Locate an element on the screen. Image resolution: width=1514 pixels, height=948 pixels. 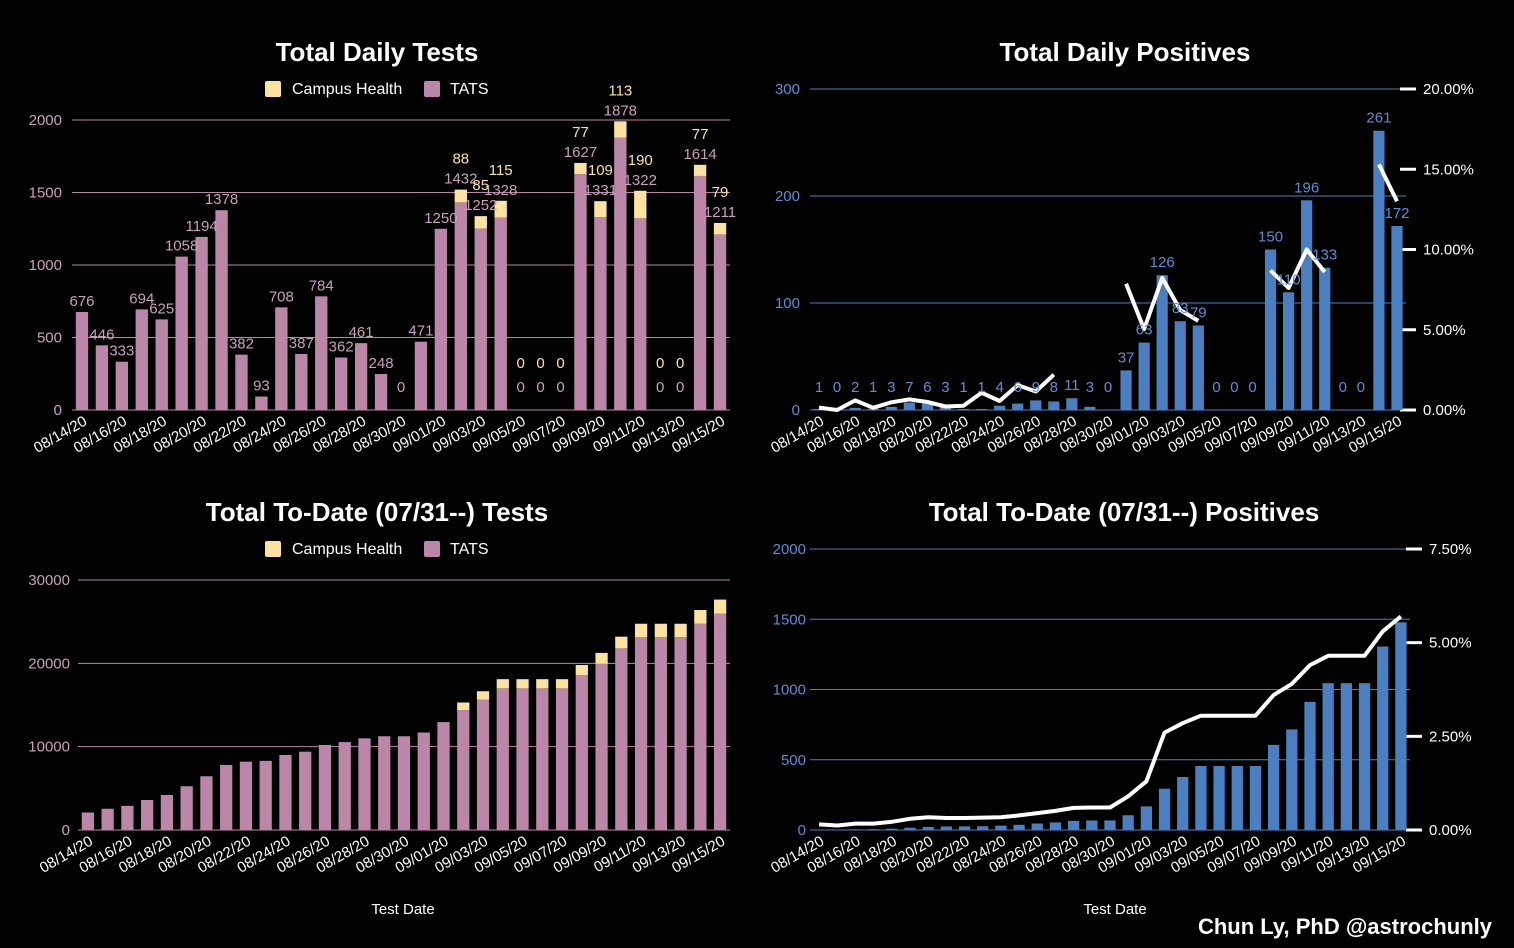
y-tick-label: 1000 is located at coordinates (789, 690).